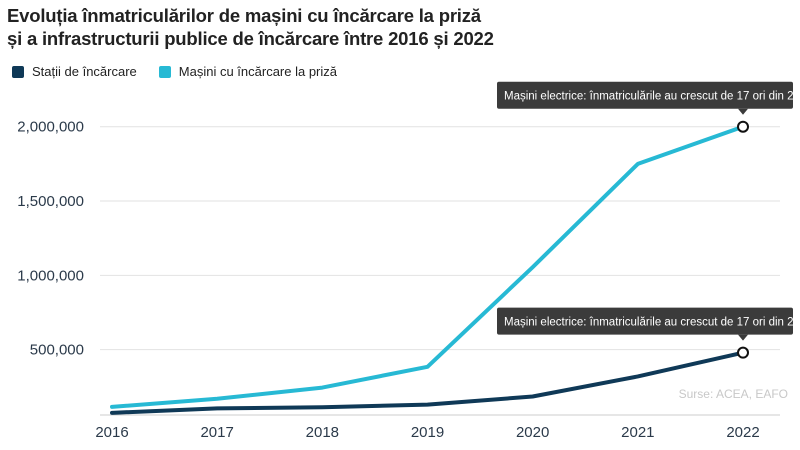  Describe the element at coordinates (18, 71) in the screenshot. I see `legend-swatch-stations` at that location.